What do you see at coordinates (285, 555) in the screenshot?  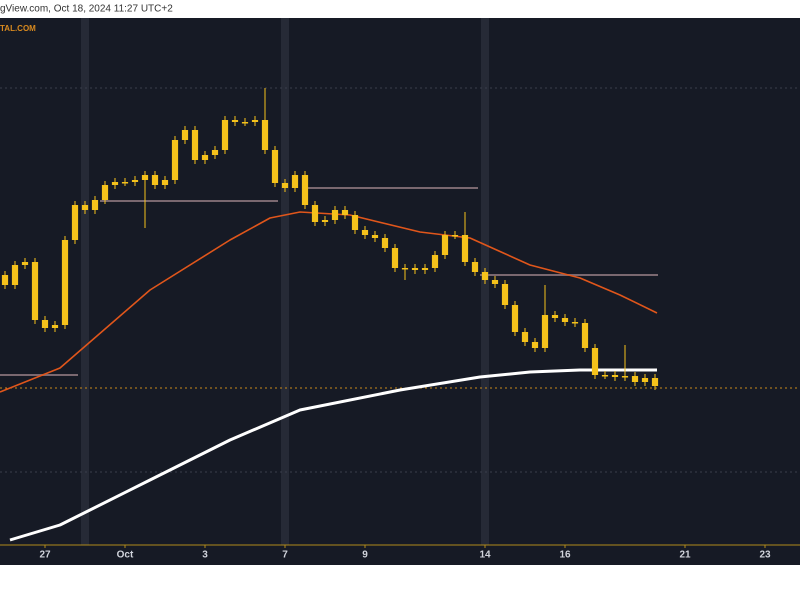 I see `x-tick-label: 7` at bounding box center [285, 555].